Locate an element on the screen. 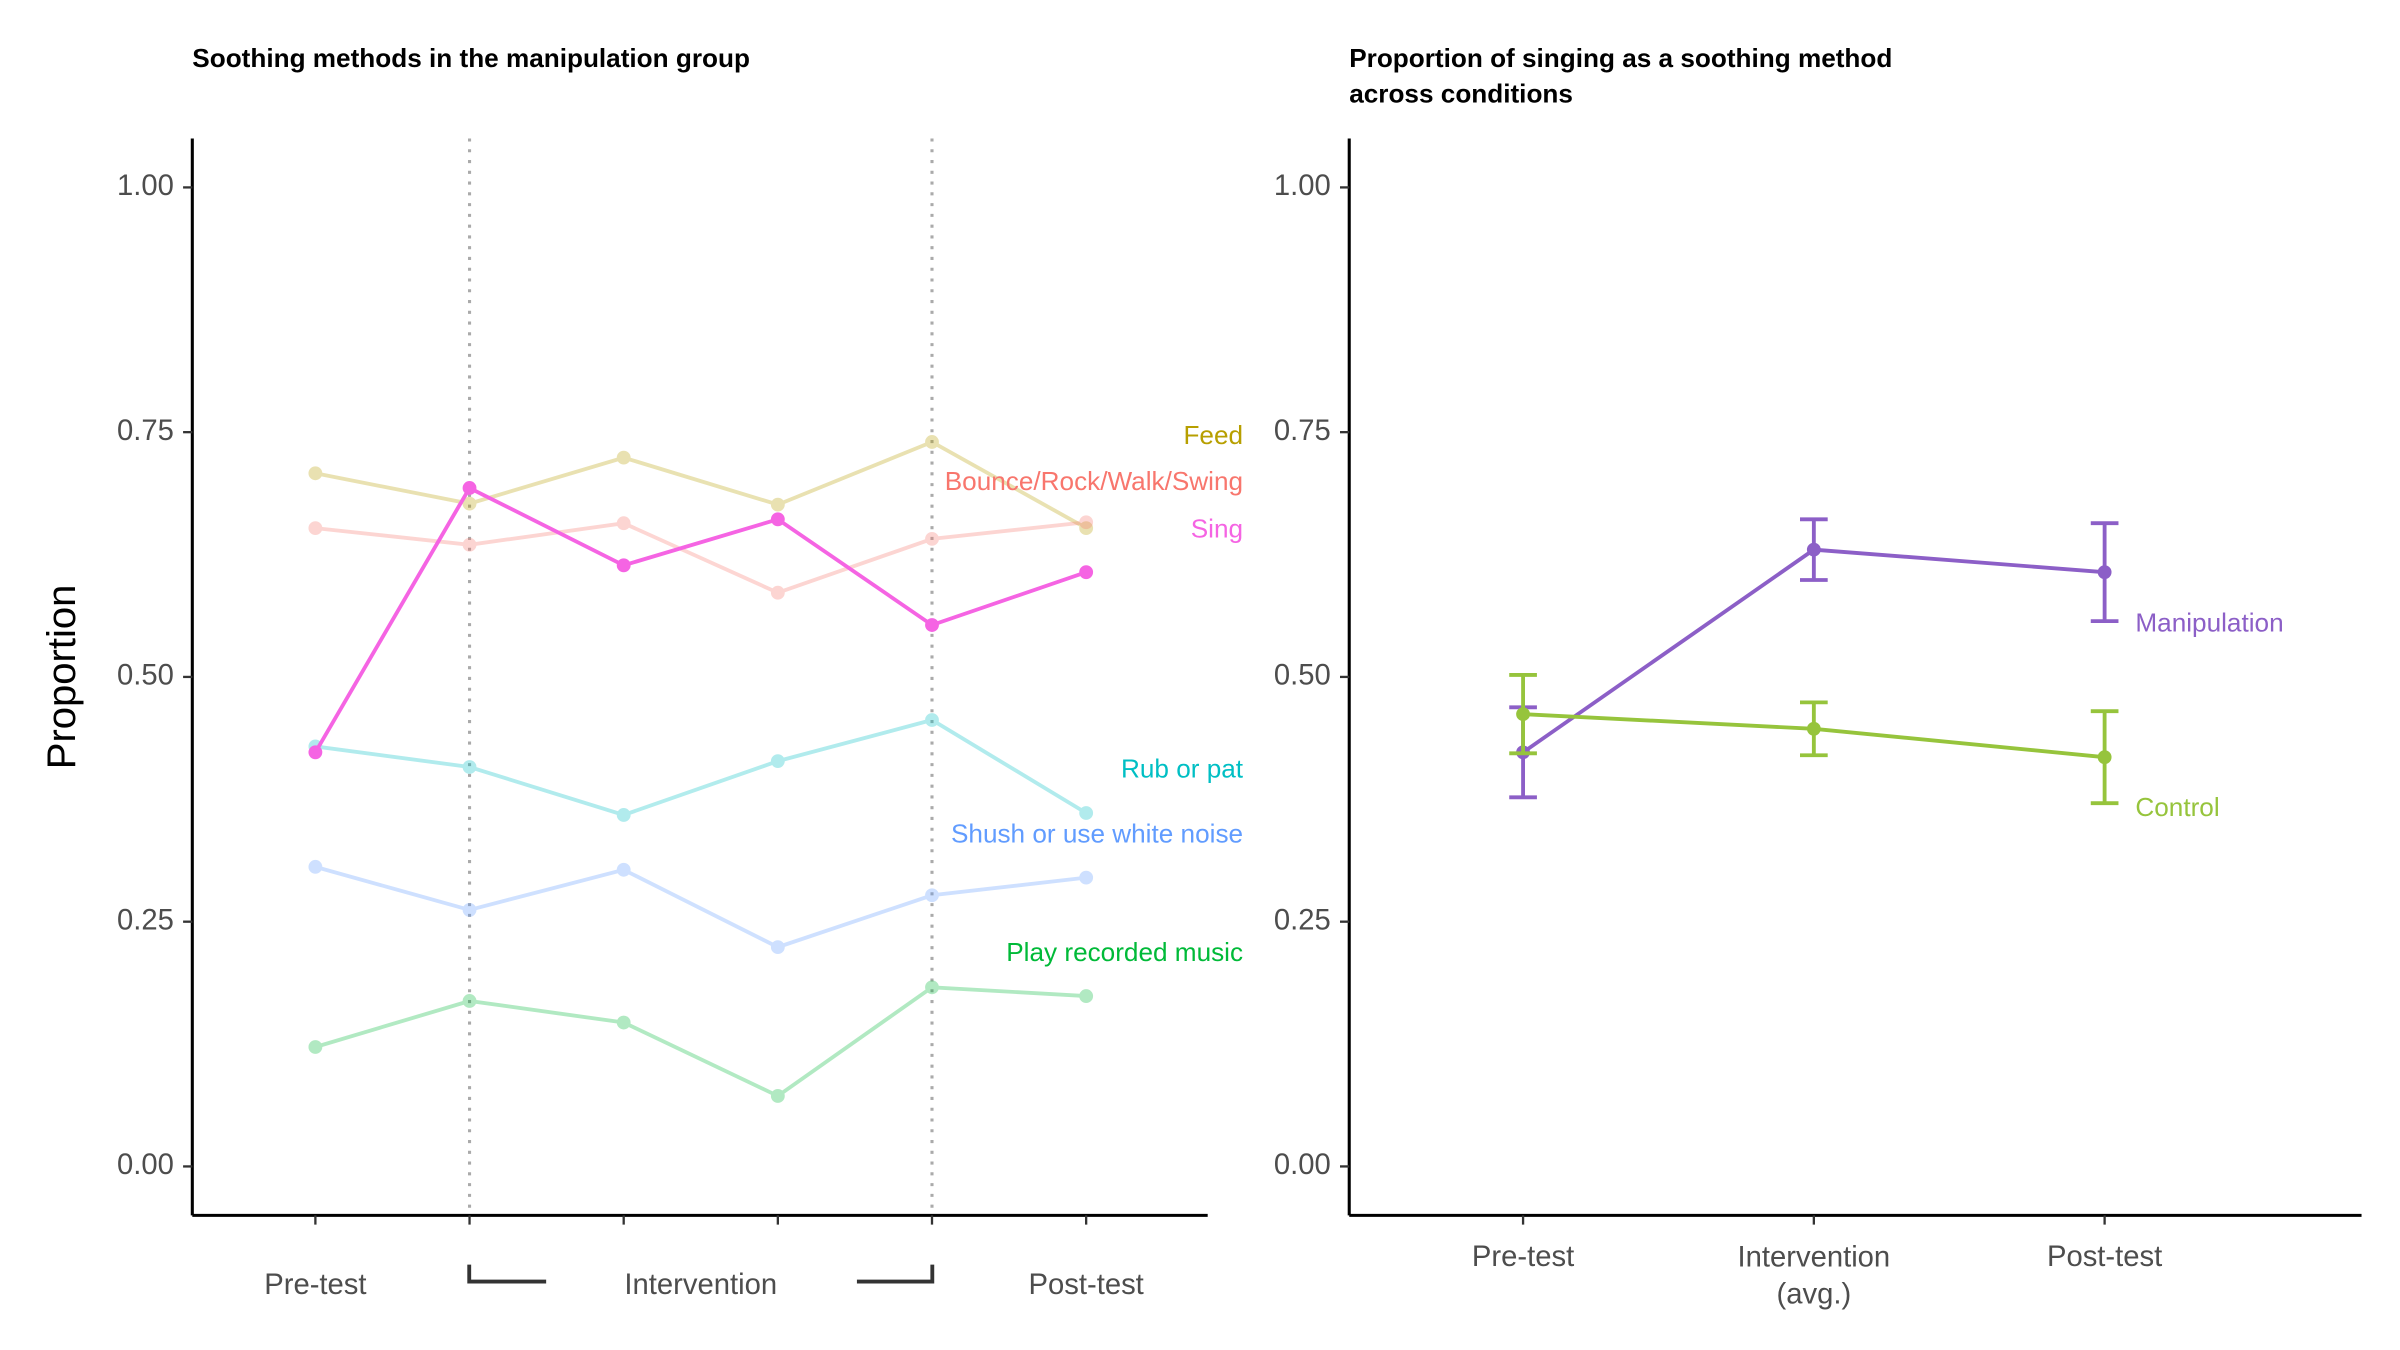 This screenshot has width=2400, height=1350. series-label: Bounce/Rock/Walk/Swing is located at coordinates (1094, 481).